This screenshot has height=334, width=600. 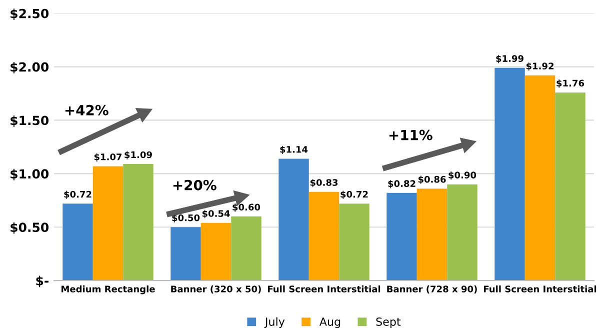 I want to click on annotation: +42%, so click(x=86, y=110).